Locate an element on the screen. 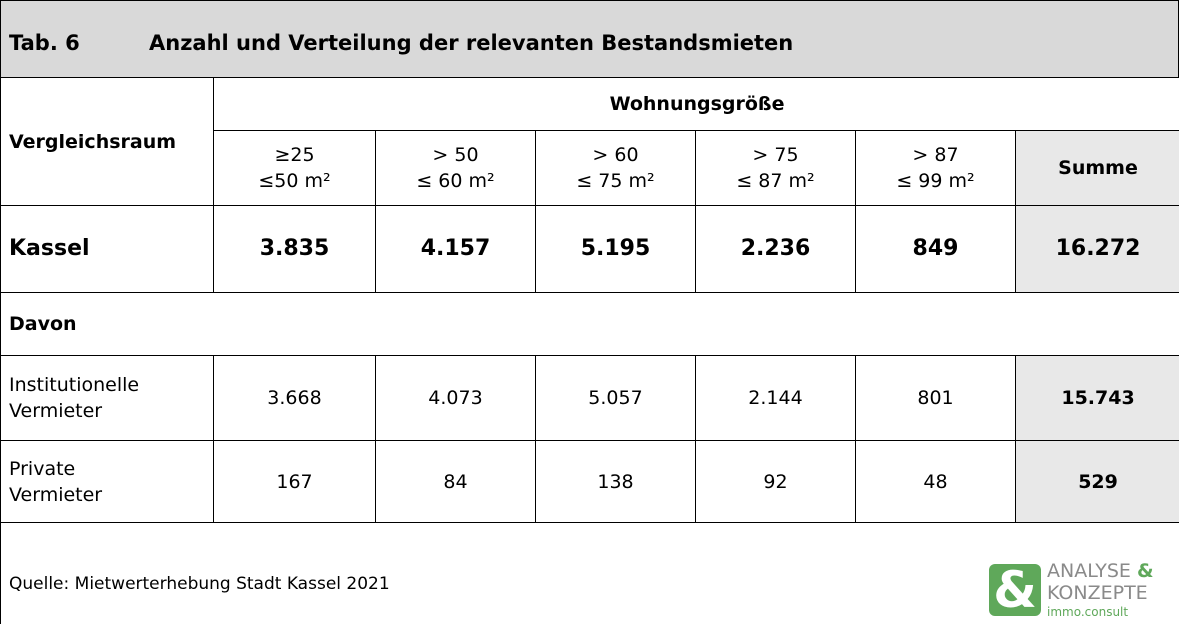 The width and height of the screenshot is (1179, 624). column-header: > 60 ≤ 75 m² is located at coordinates (615, 168).